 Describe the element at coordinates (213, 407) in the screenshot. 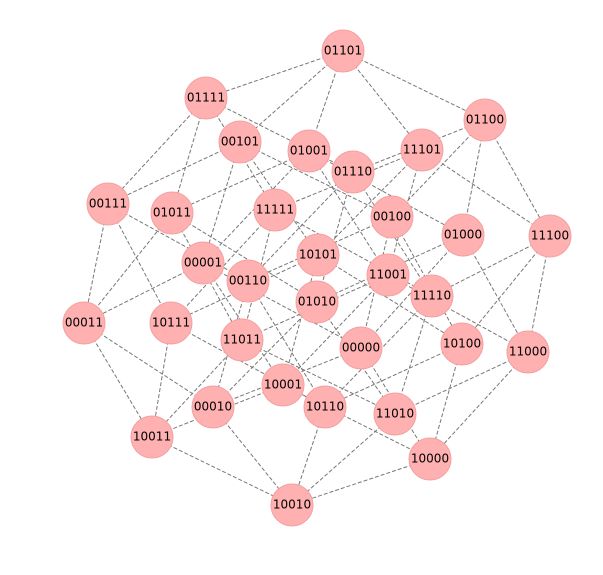

I see `node: 00010` at that location.